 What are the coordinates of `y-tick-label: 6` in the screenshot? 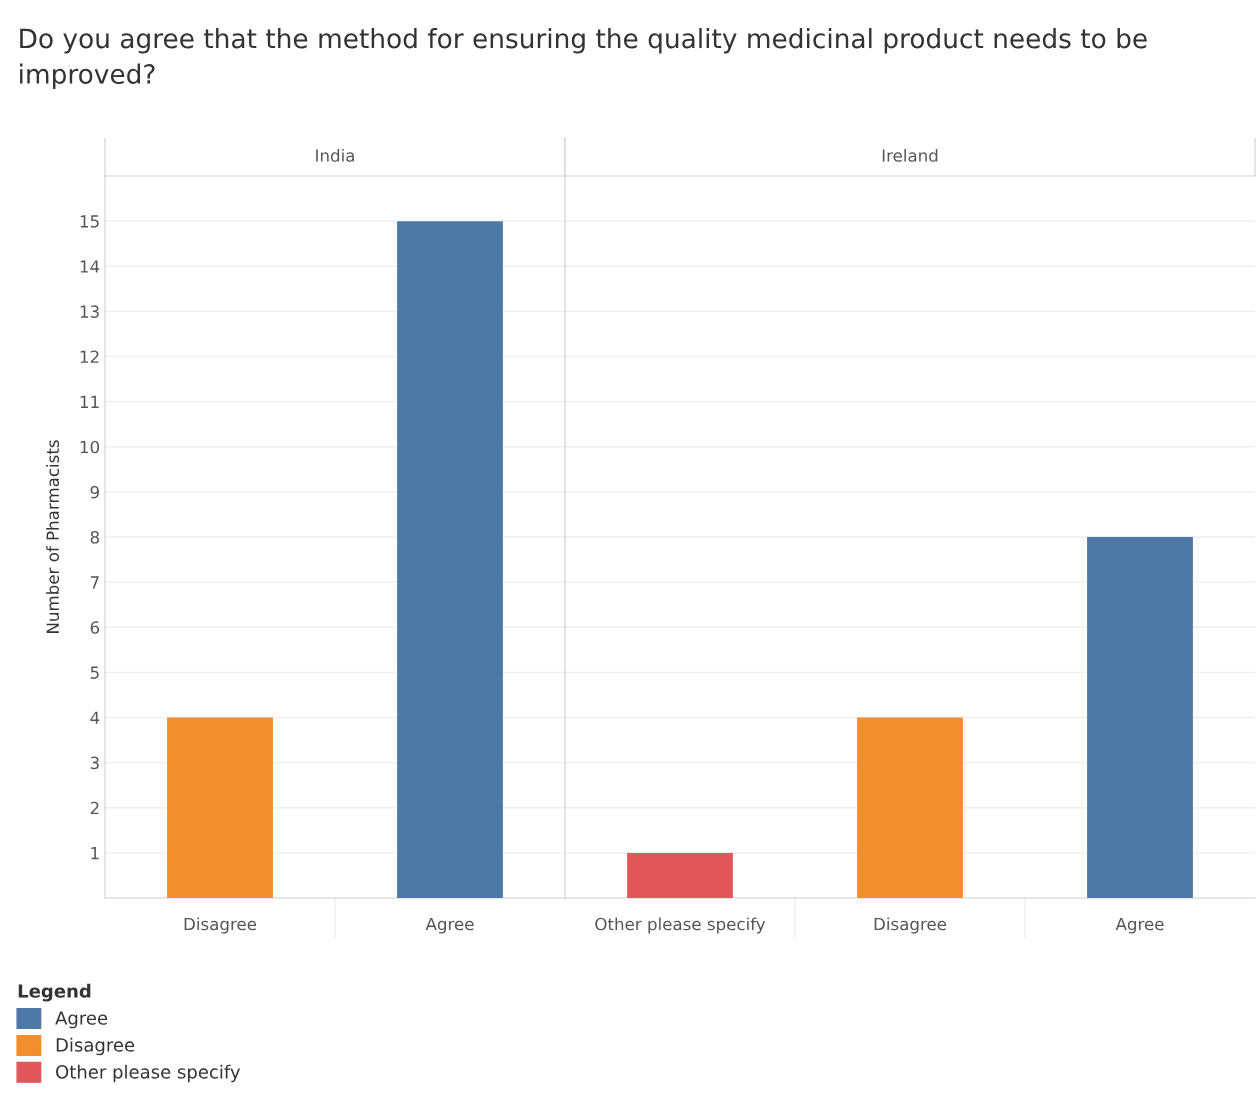 It's located at (95, 627).